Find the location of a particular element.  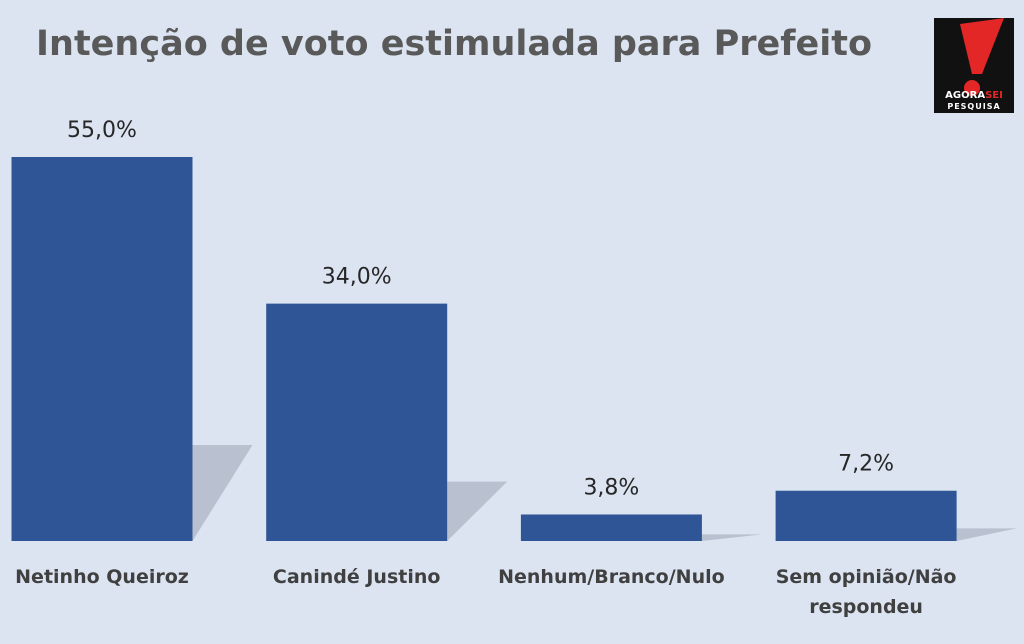

logo-brand-text: AGORA is located at coordinates (965, 95).